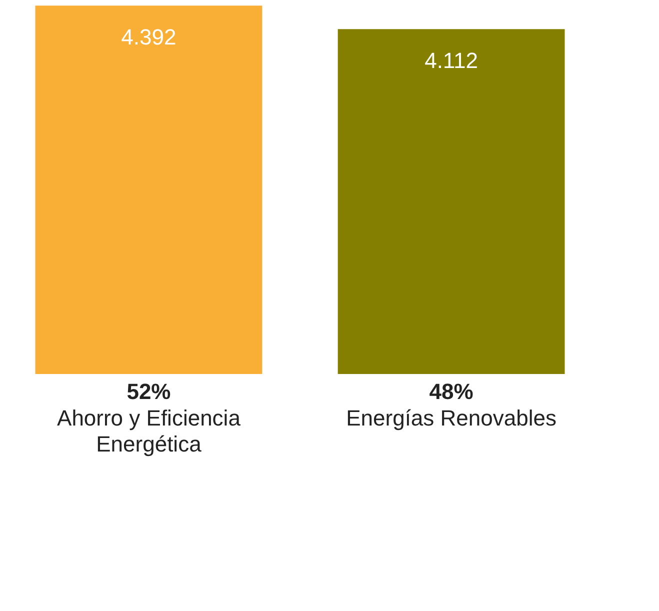 The height and width of the screenshot is (611, 659). What do you see at coordinates (451, 418) in the screenshot?
I see `x-tick-label: Energías Renovables` at bounding box center [451, 418].